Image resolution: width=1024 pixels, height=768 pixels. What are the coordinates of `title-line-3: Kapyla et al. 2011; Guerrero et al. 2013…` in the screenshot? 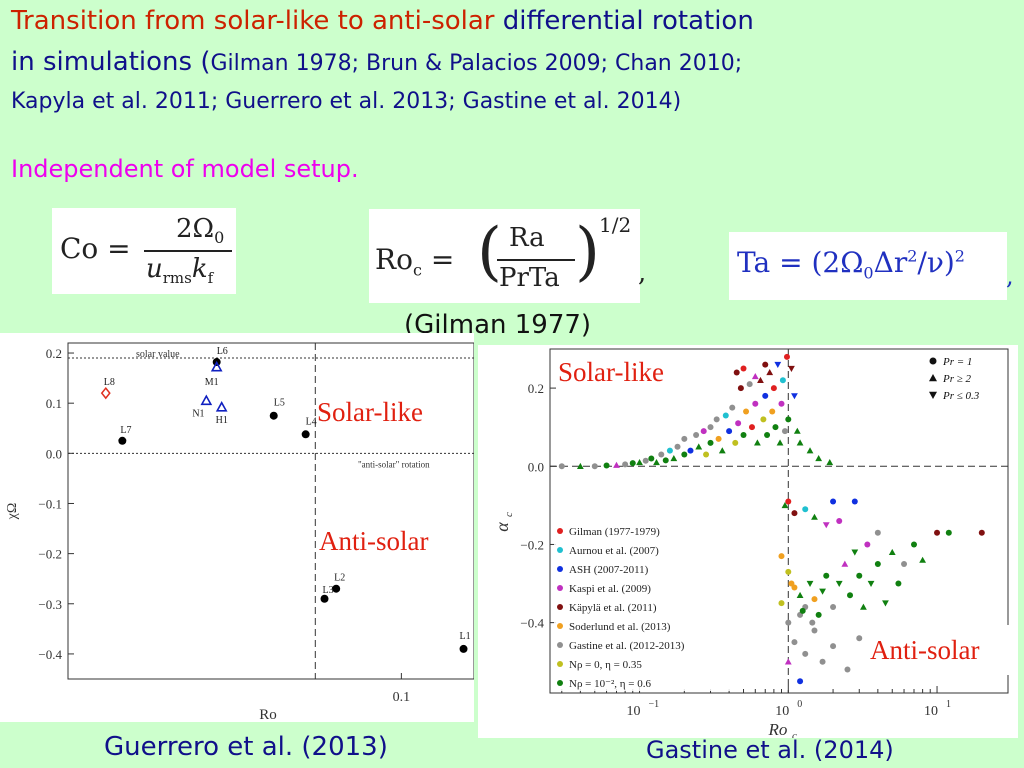 It's located at (346, 101).